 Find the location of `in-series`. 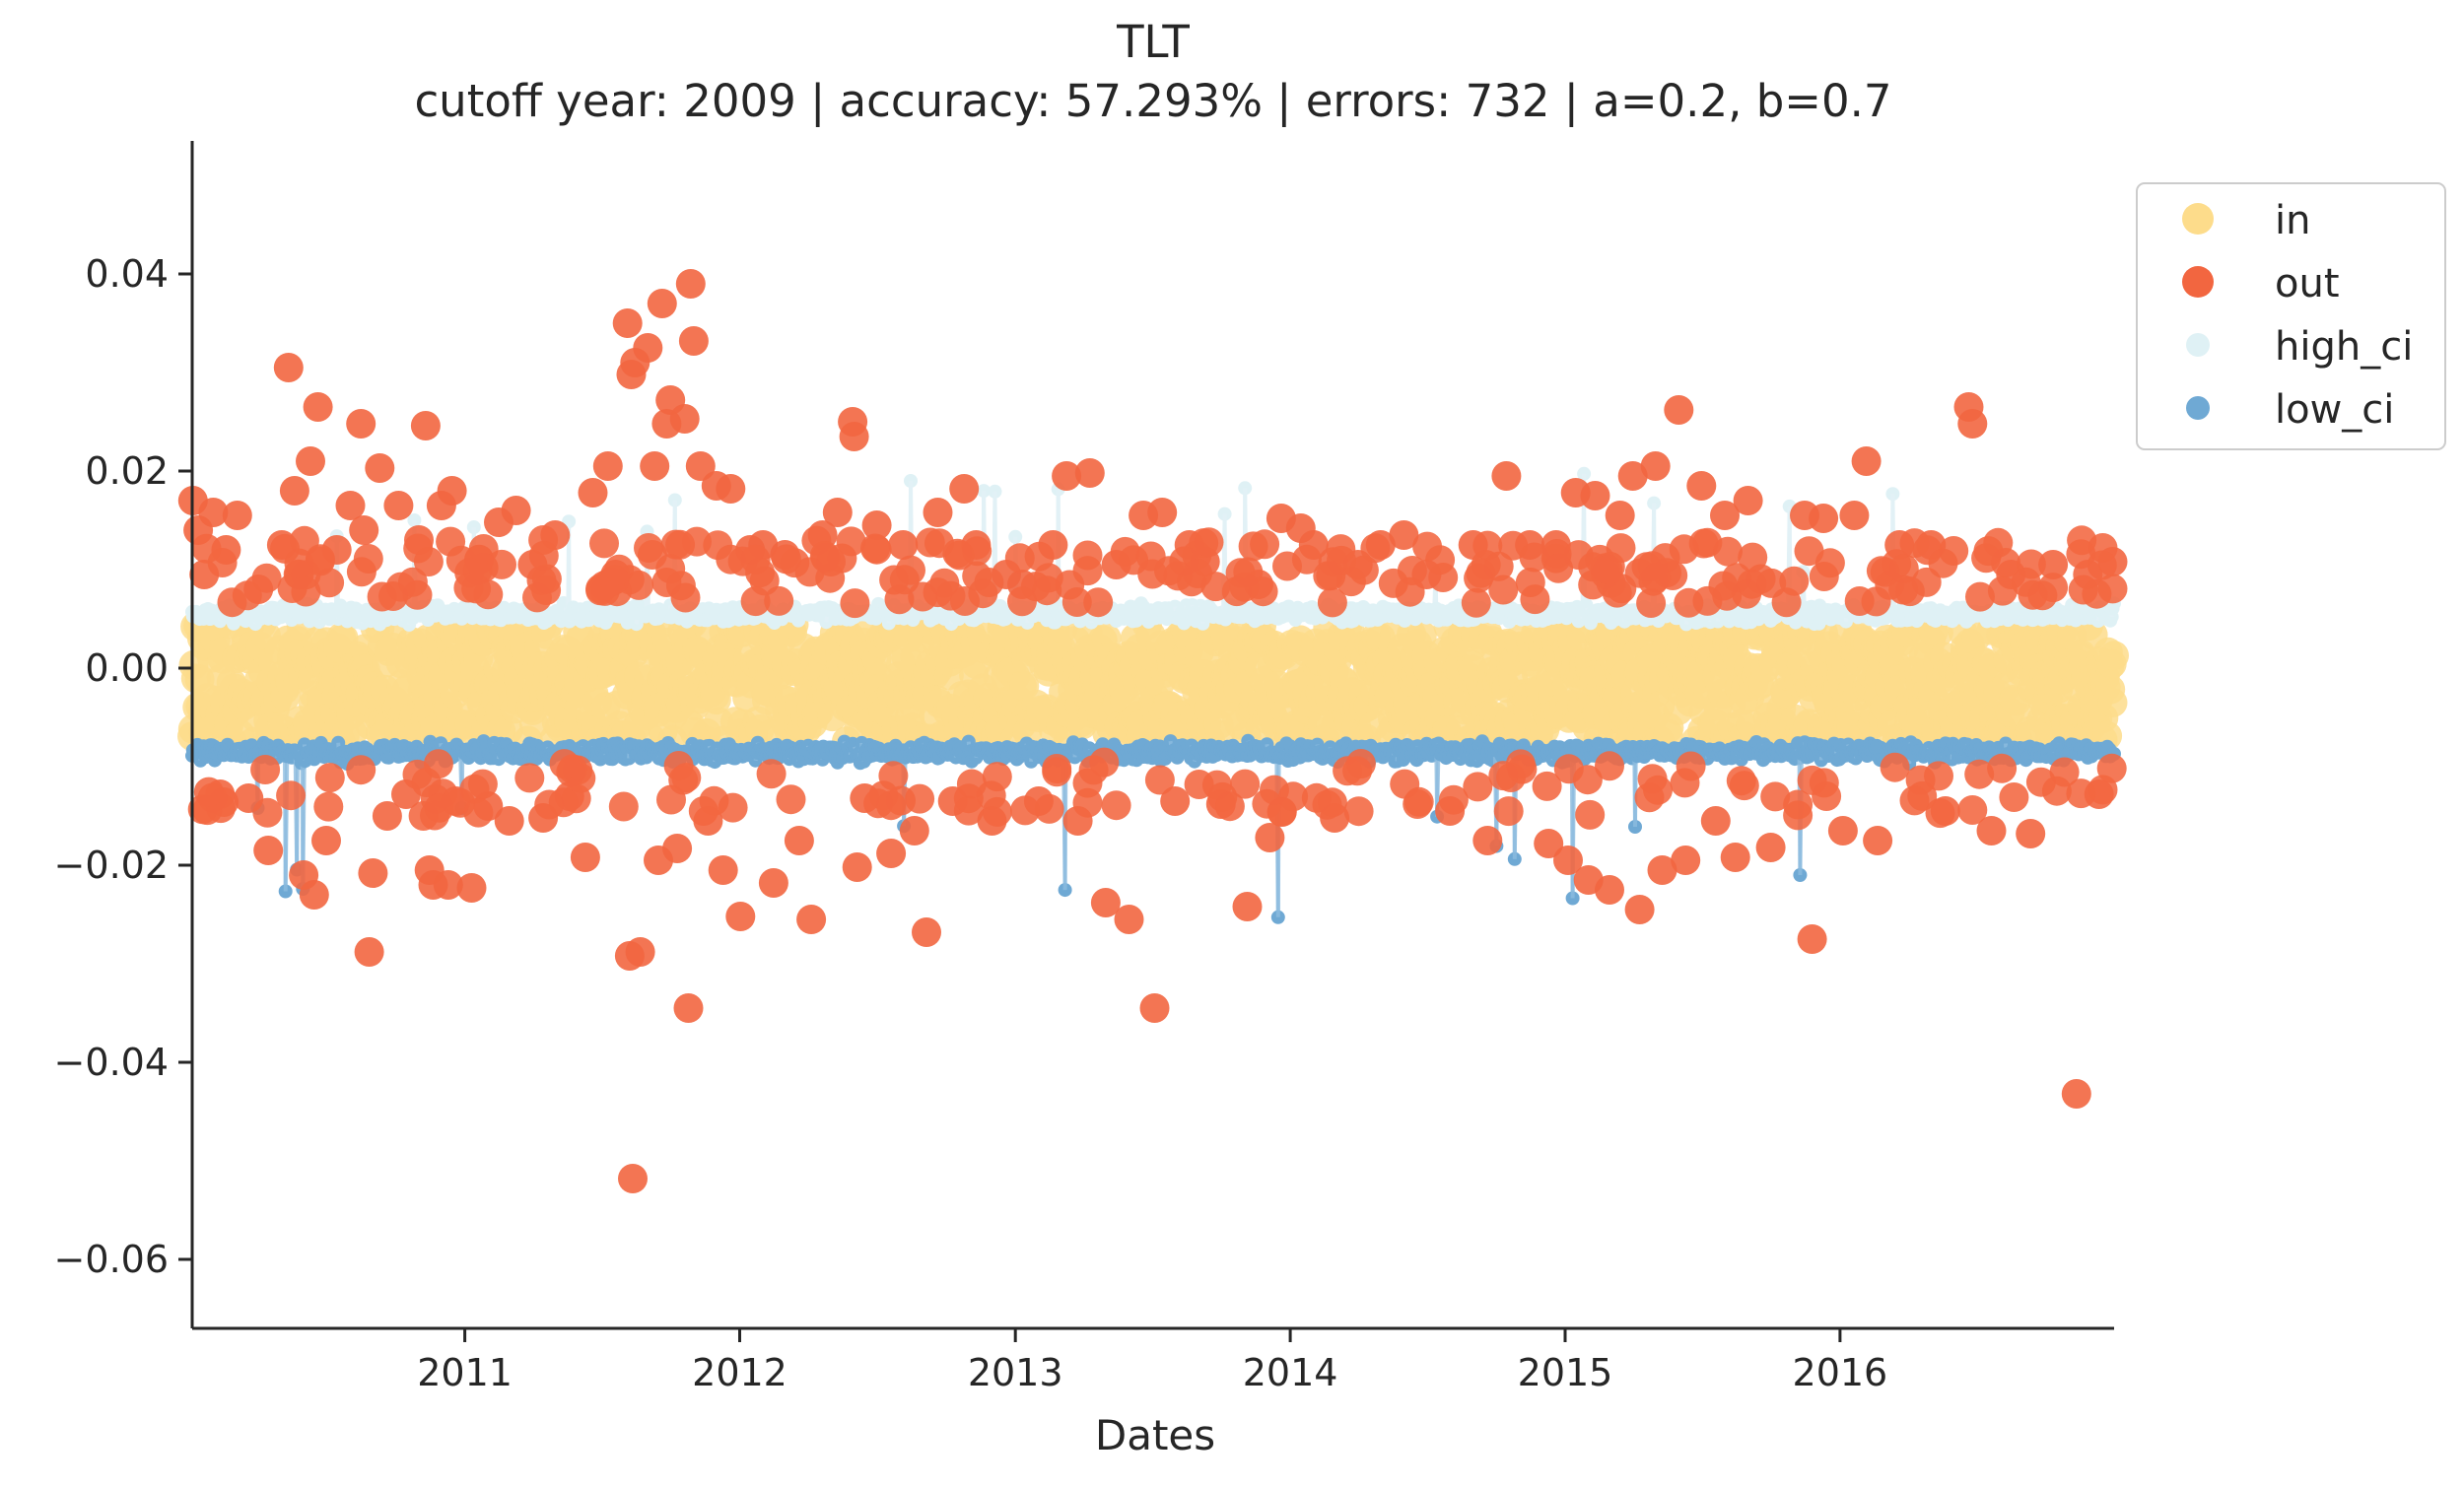

in-series is located at coordinates (1153, 683).